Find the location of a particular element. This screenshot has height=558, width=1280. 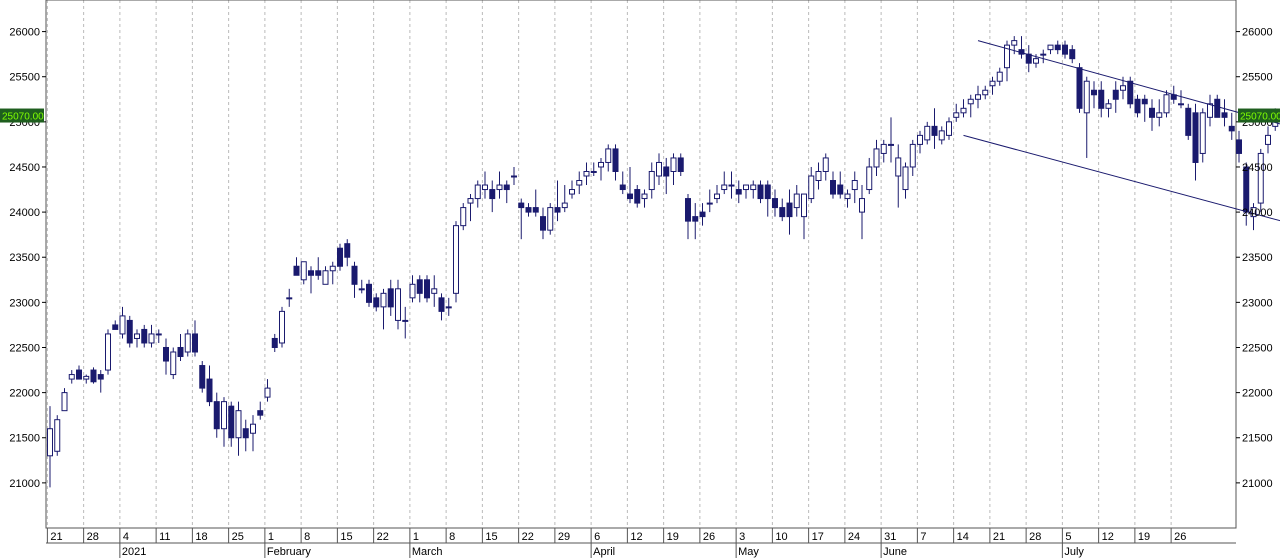

x-day-label: 29 is located at coordinates (564, 537).